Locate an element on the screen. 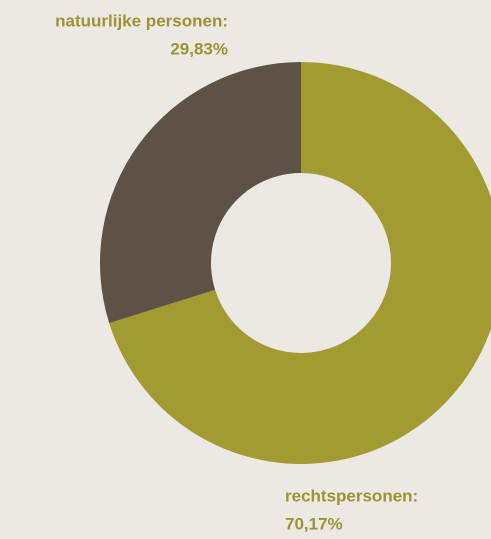  slice-label: natuurlijke personen: is located at coordinates (141, 20).